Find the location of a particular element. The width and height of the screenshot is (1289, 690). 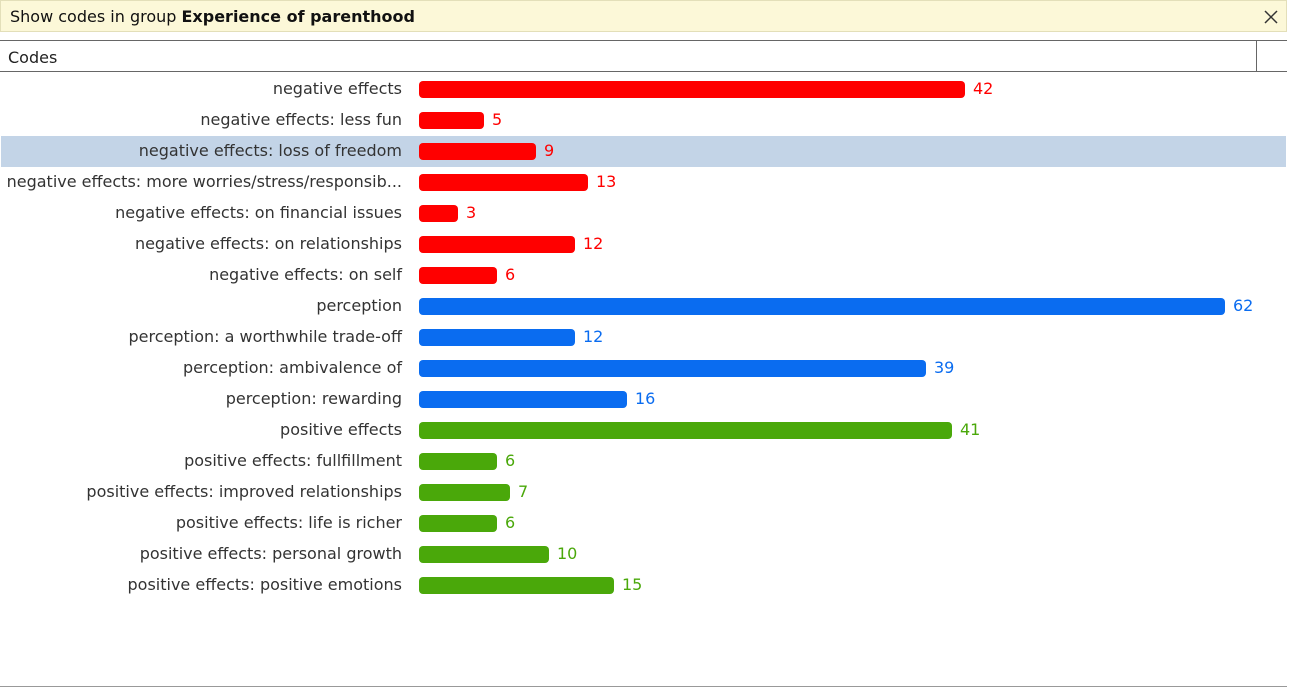

code-label: positive effects: positive emotions is located at coordinates (264, 584).